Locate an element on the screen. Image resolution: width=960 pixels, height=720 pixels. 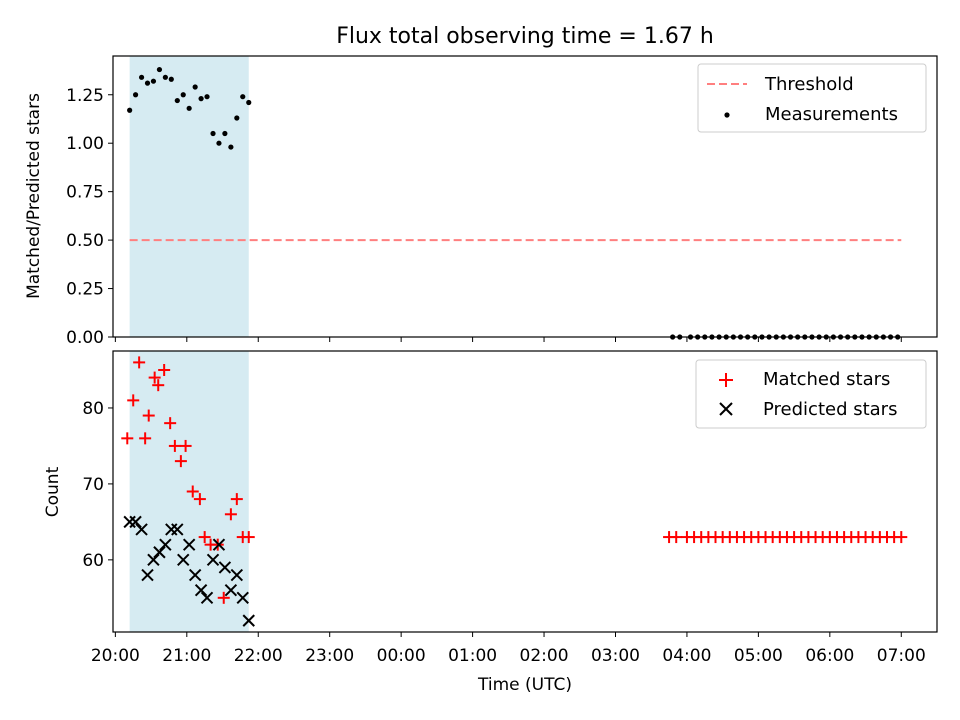
count-y-ticks: 60 70 80 is located at coordinates (97, 485).